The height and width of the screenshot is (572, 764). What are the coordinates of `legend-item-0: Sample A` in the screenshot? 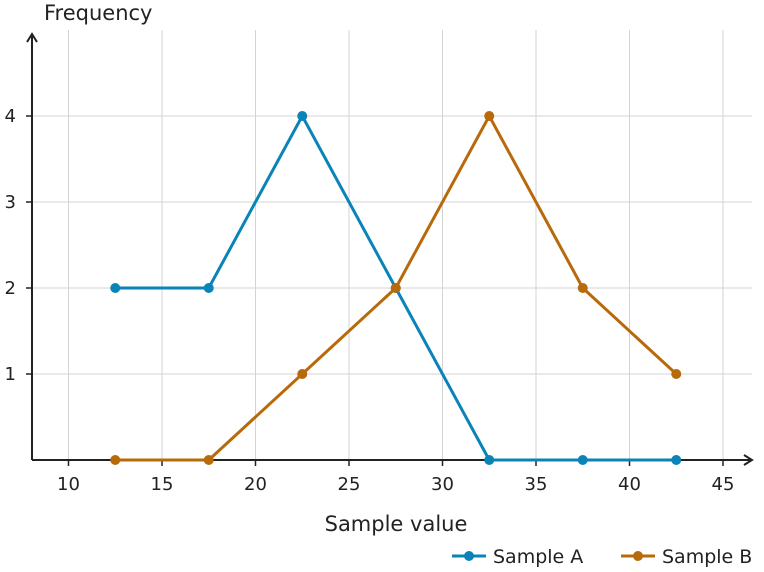 It's located at (517, 557).